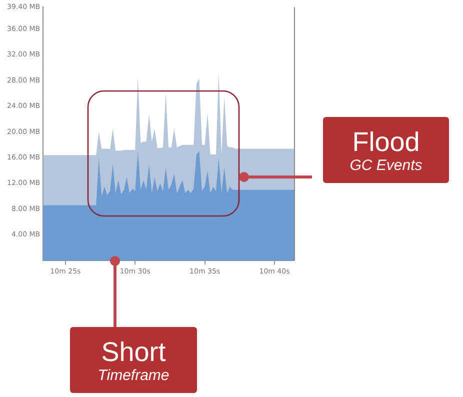  What do you see at coordinates (133, 352) in the screenshot?
I see `text: Short` at bounding box center [133, 352].